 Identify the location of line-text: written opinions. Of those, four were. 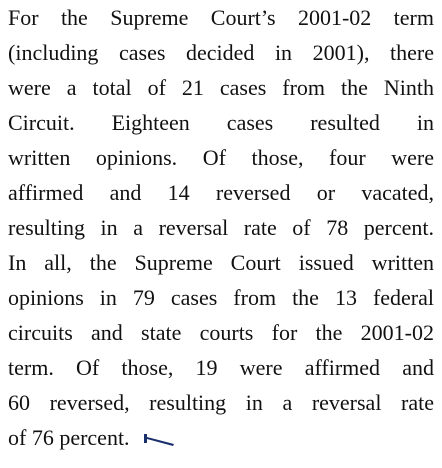
(221, 157).